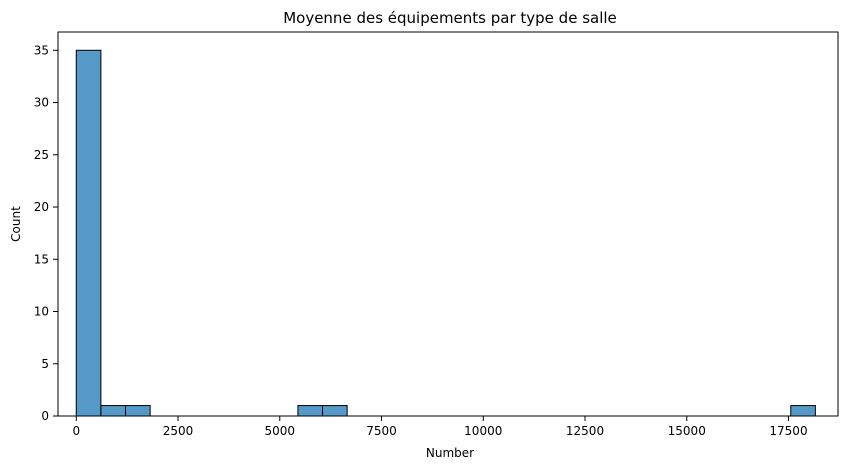  I want to click on y-tick-label: 20, so click(41, 207).